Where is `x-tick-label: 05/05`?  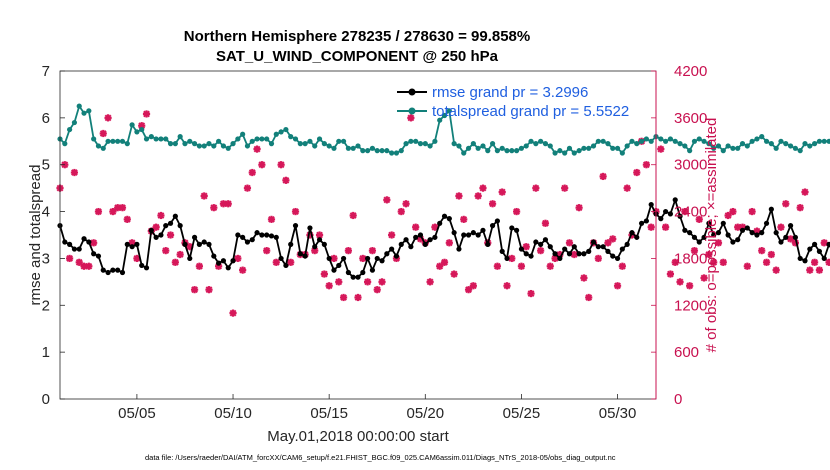
x-tick-label: 05/05 is located at coordinates (137, 413).